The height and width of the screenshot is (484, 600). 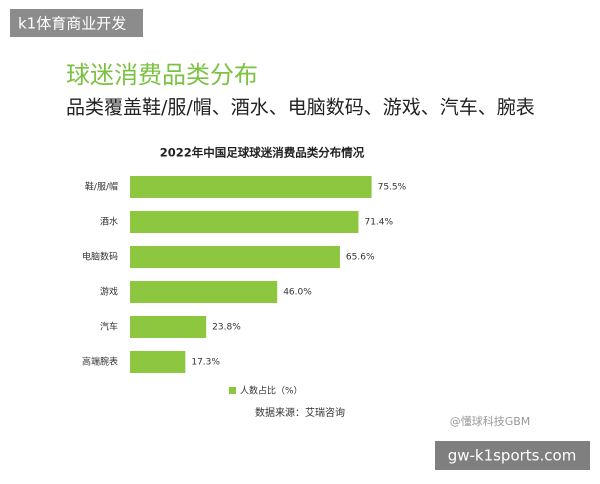 What do you see at coordinates (109, 292) in the screenshot?
I see `category-label: 游戏` at bounding box center [109, 292].